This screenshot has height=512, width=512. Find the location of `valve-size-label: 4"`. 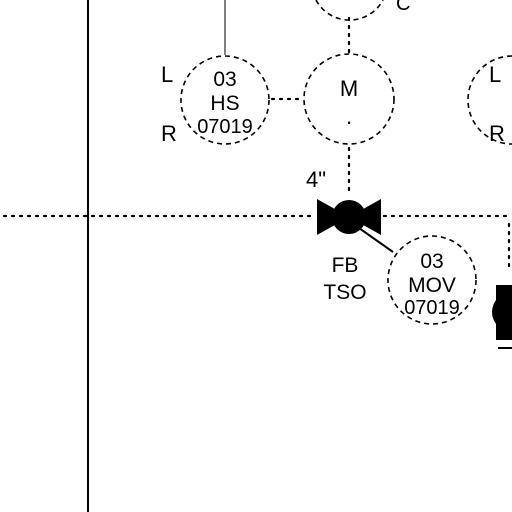

valve-size-label: 4" is located at coordinates (316, 179).